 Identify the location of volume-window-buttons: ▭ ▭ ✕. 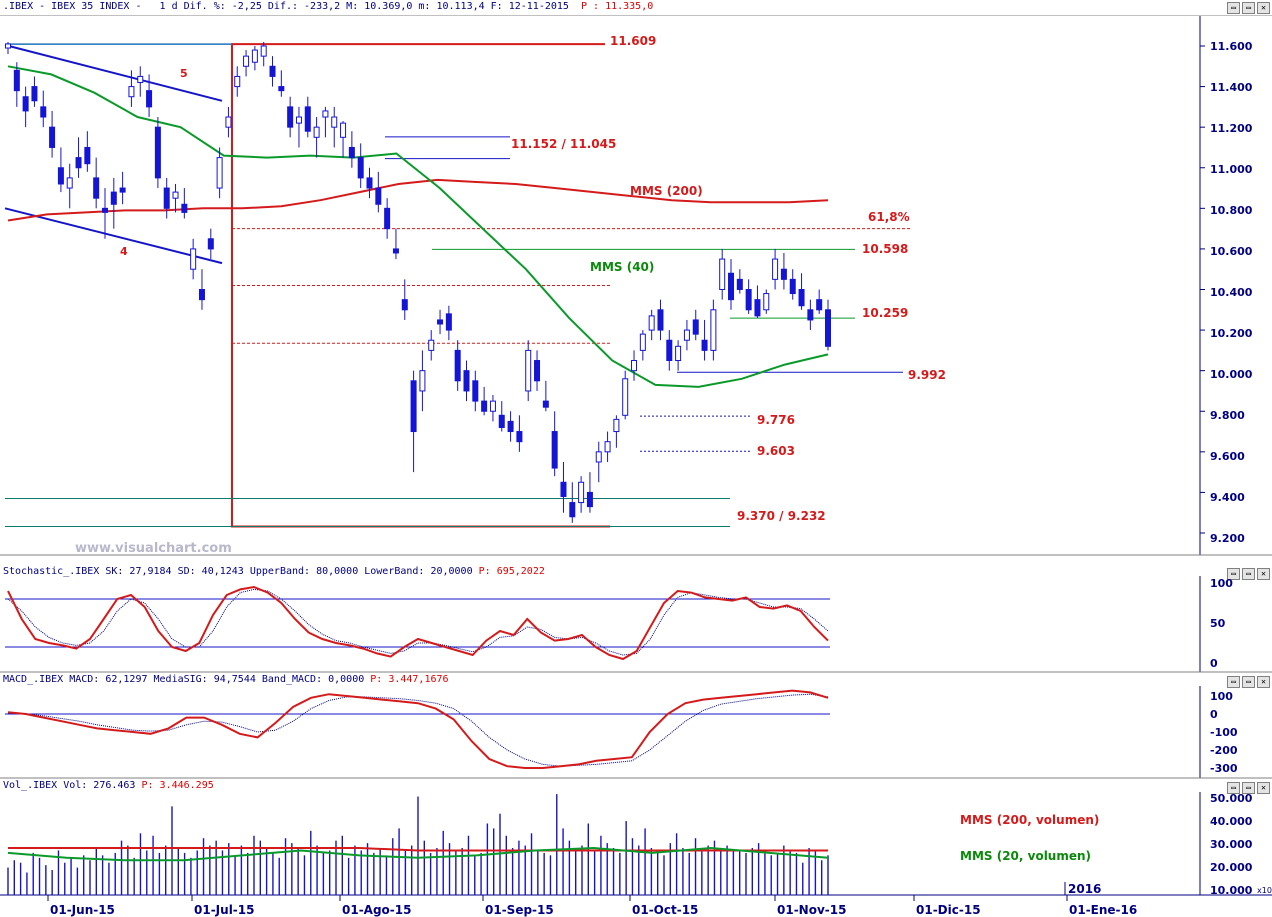
(1248, 788).